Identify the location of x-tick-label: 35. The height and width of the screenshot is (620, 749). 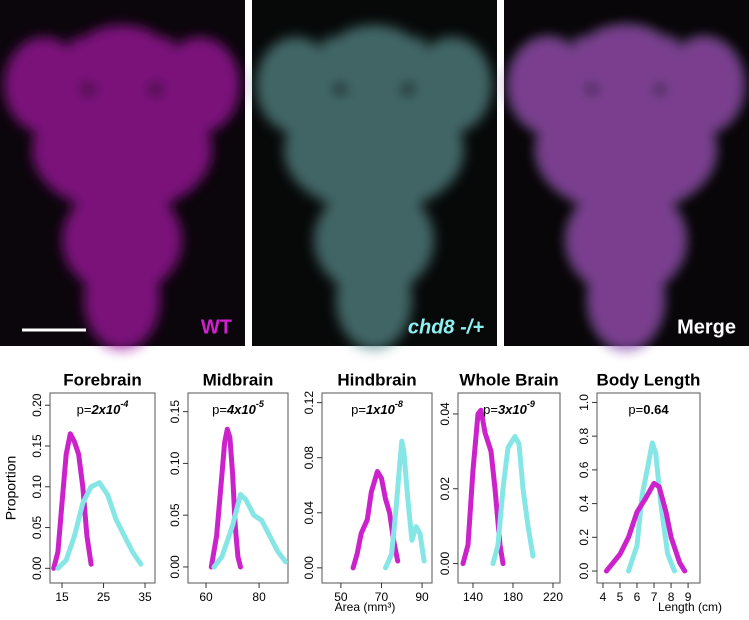
(145, 597).